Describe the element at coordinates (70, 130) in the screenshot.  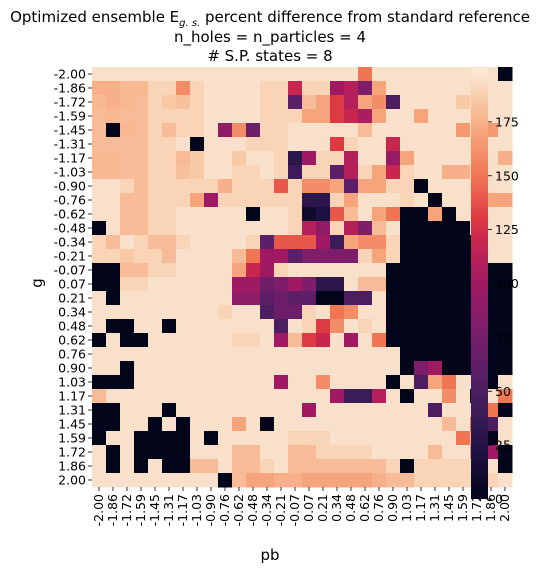
I see `y-tick-label: -1.45` at that location.